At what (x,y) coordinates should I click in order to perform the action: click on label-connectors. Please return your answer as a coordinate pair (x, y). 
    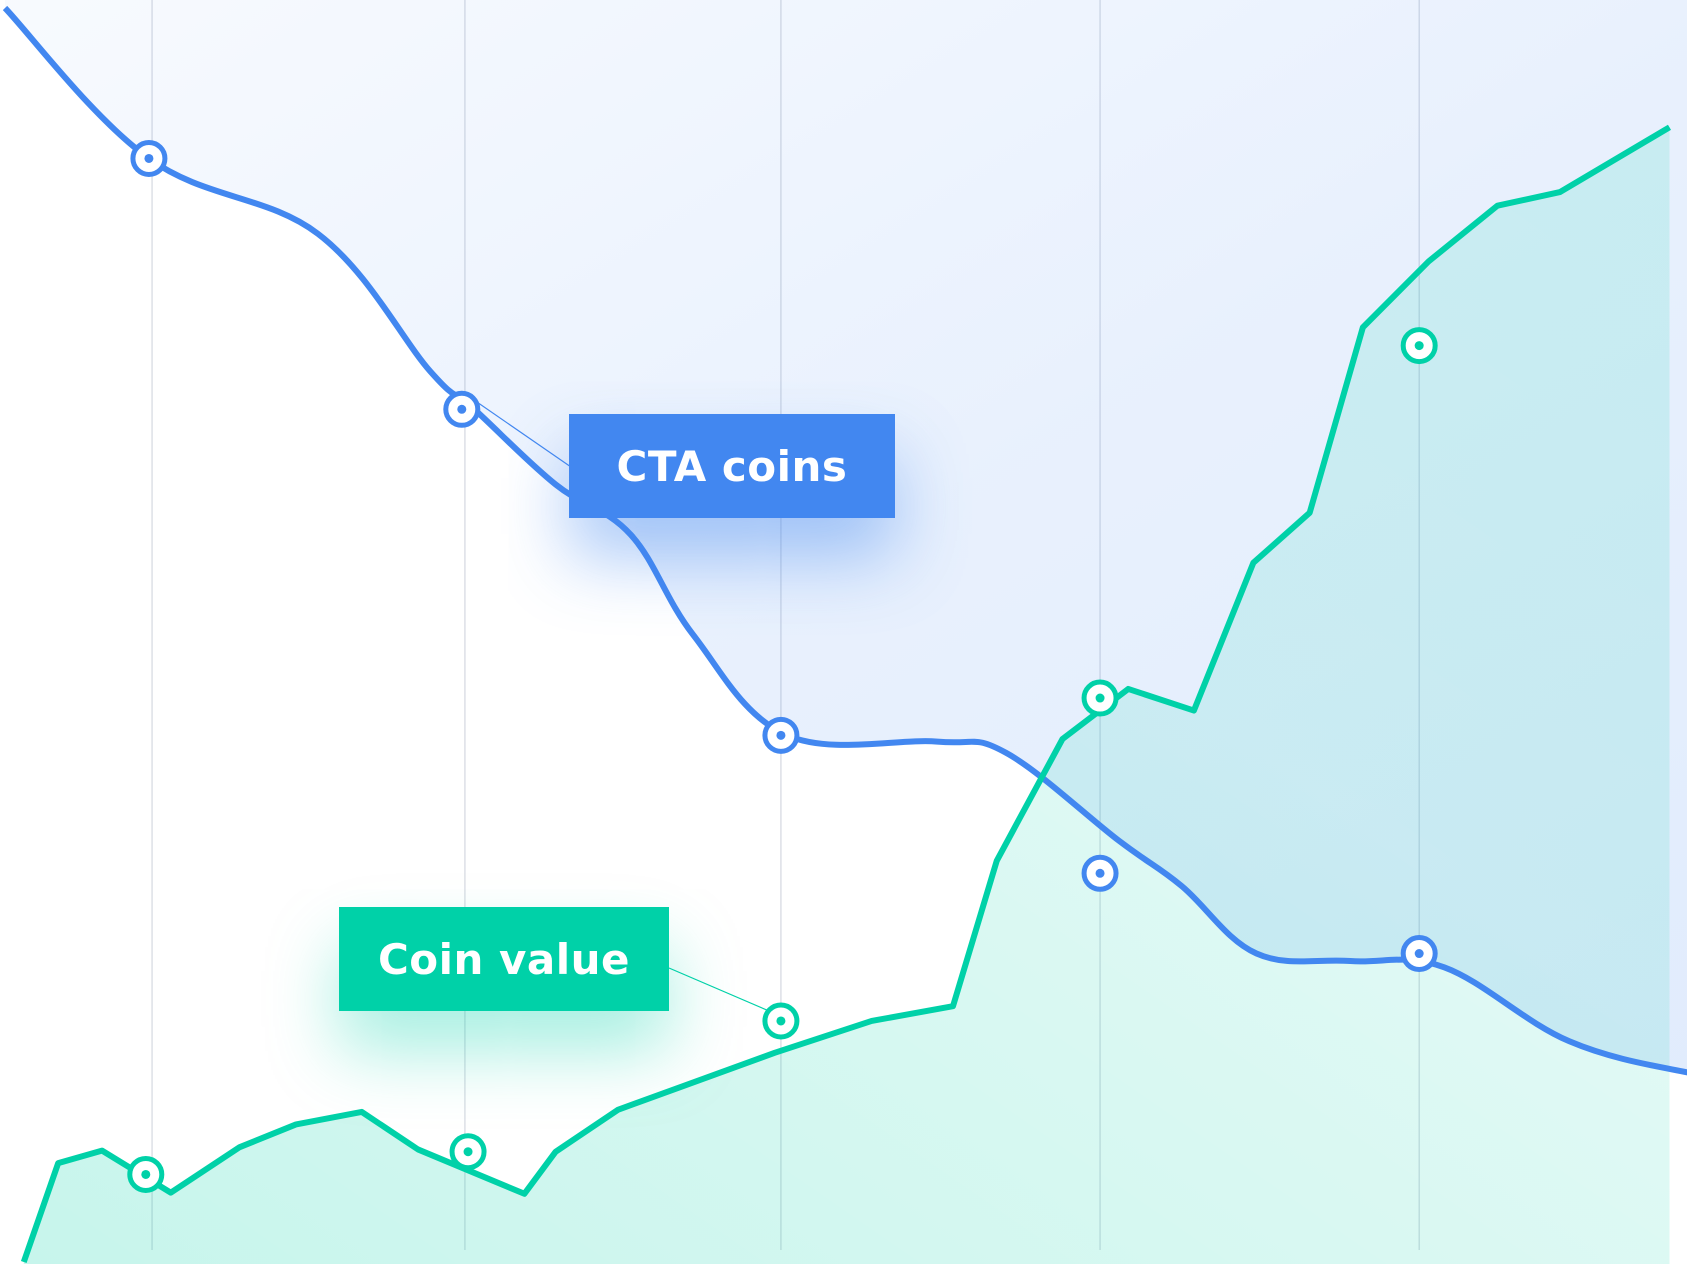
    Looking at the image, I should click on (622, 706).